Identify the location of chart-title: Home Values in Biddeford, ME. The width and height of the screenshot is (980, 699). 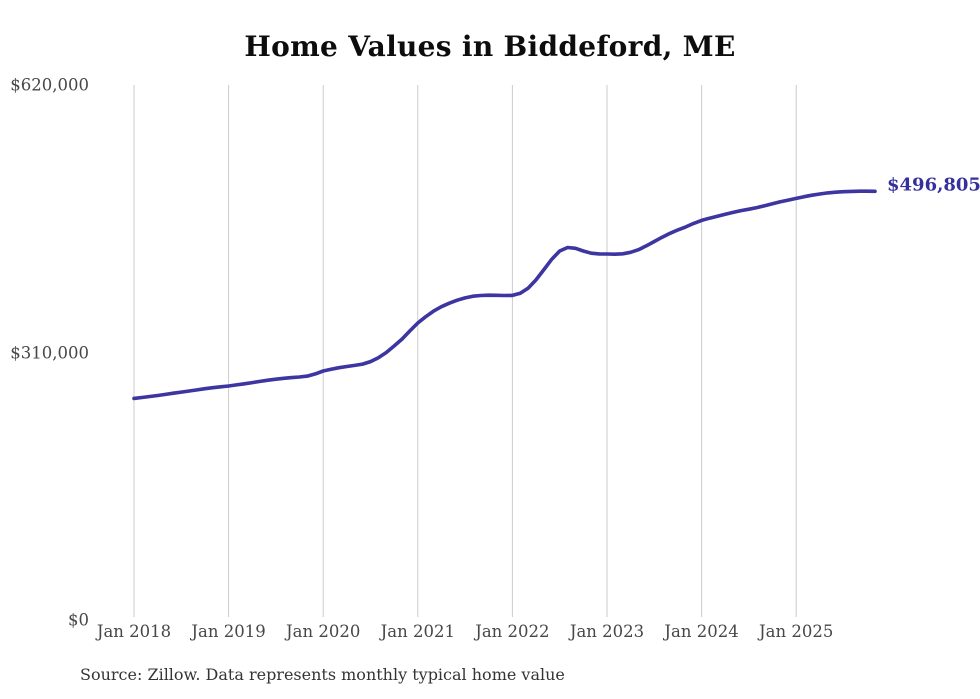
(490, 46).